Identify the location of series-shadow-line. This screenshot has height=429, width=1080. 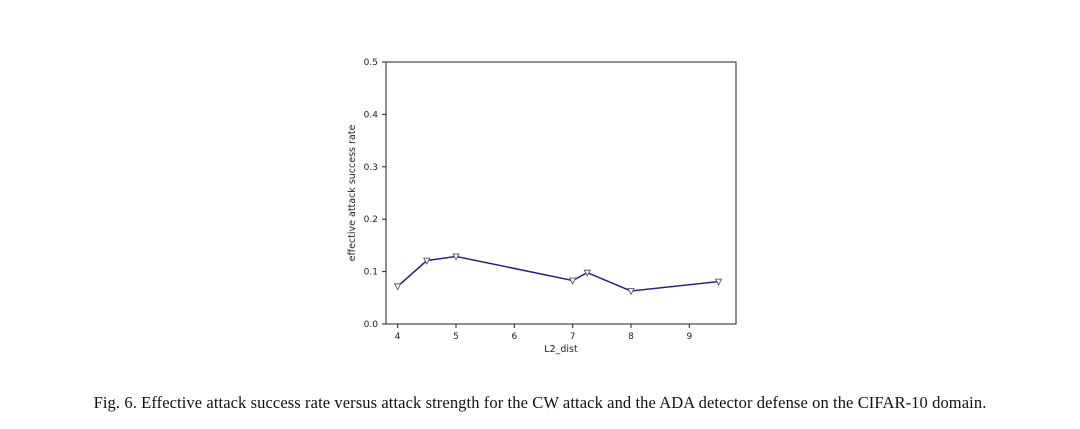
(558, 273).